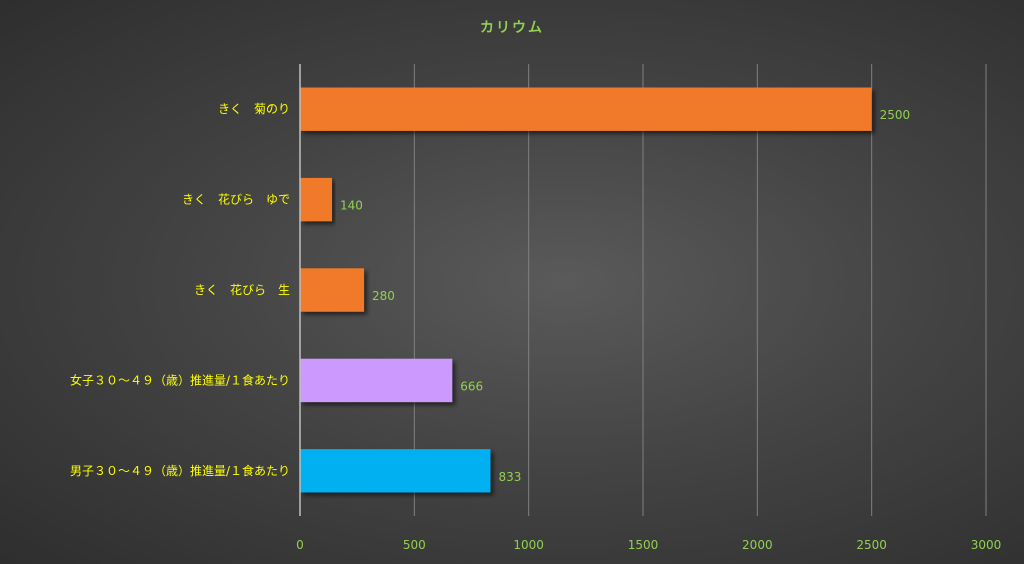 This screenshot has height=564, width=1024. What do you see at coordinates (300, 545) in the screenshot?
I see `x-tick-label: 0` at bounding box center [300, 545].